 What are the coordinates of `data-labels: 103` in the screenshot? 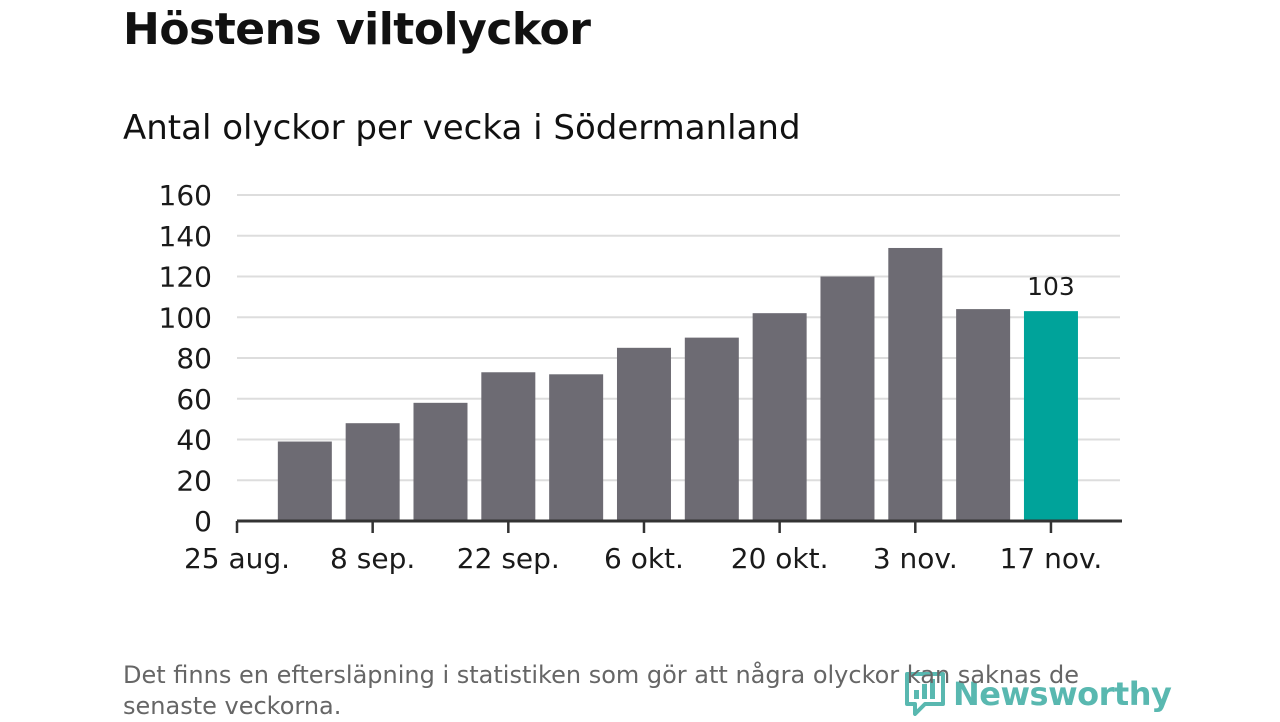 It's located at (1051, 286).